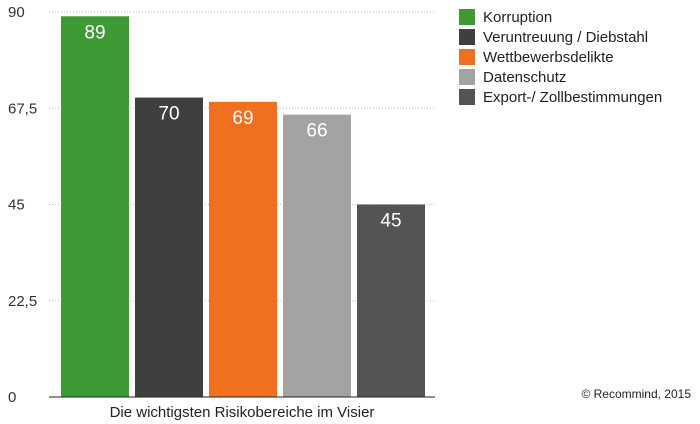 This screenshot has height=424, width=700. Describe the element at coordinates (16, 12) in the screenshot. I see `y-tick-label: 90` at that location.